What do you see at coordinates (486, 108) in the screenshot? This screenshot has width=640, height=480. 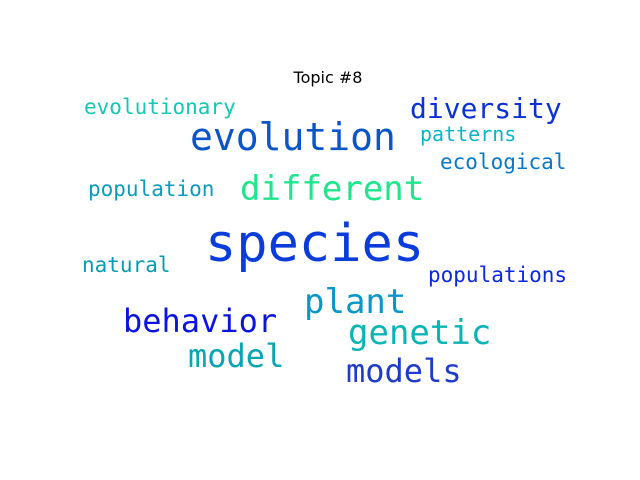 I see `word-diversity: diversity` at bounding box center [486, 108].